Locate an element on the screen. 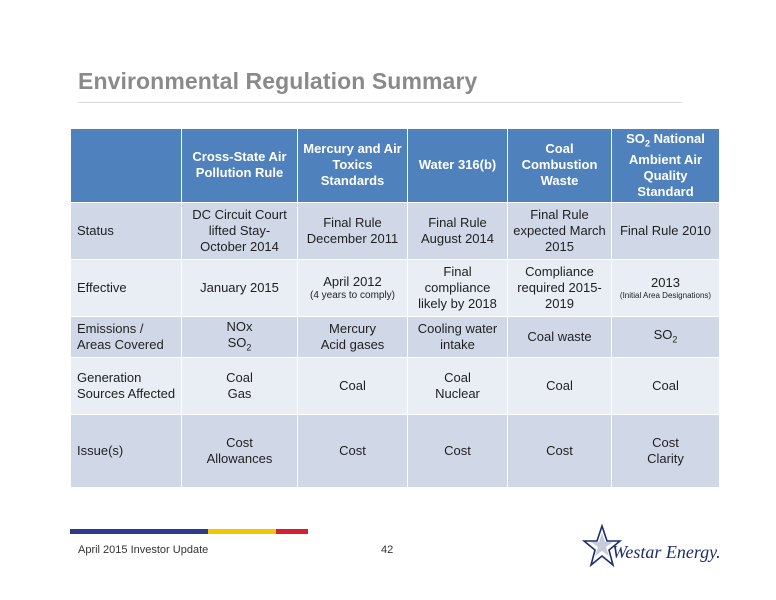  table-cell: 2013 (Initial Area Designations) is located at coordinates (665, 287).